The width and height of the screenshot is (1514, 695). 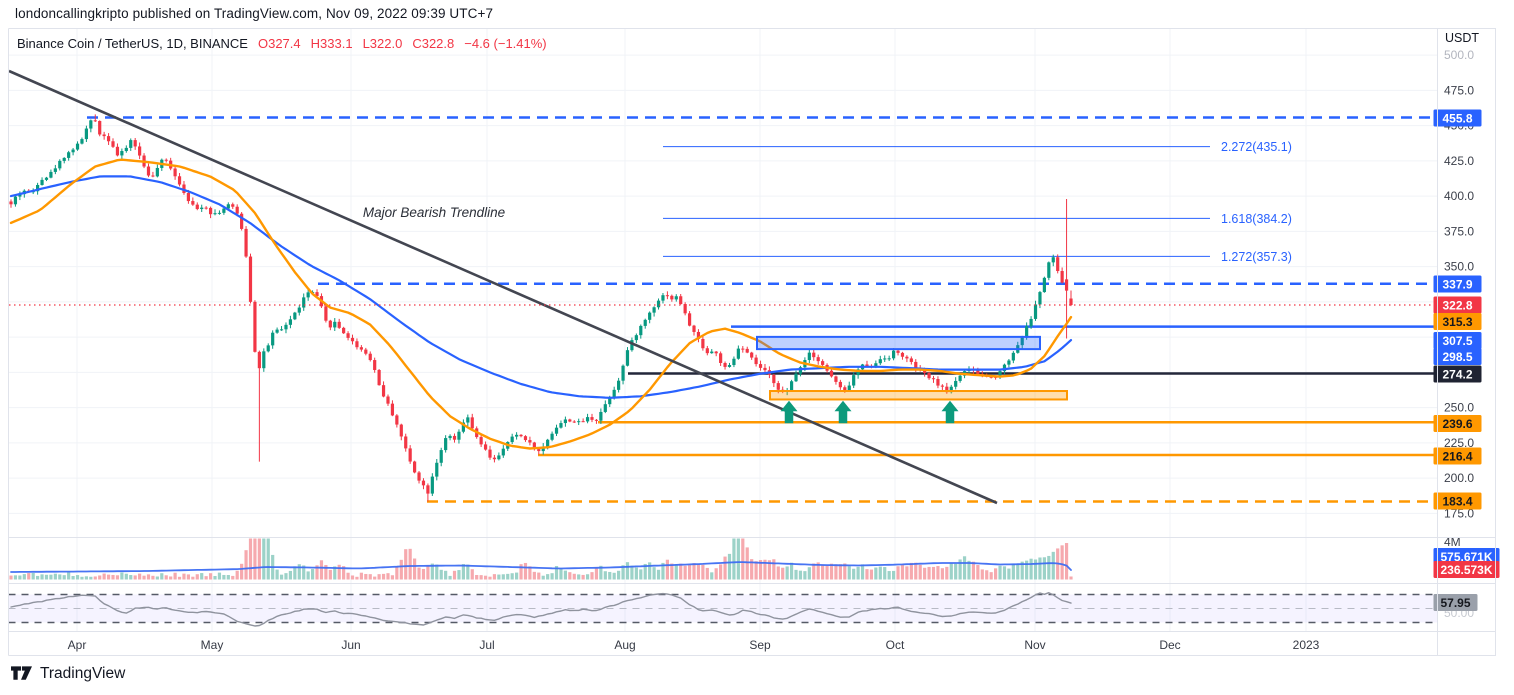 I want to click on svg-text: 307.5, so click(x=1457, y=341).